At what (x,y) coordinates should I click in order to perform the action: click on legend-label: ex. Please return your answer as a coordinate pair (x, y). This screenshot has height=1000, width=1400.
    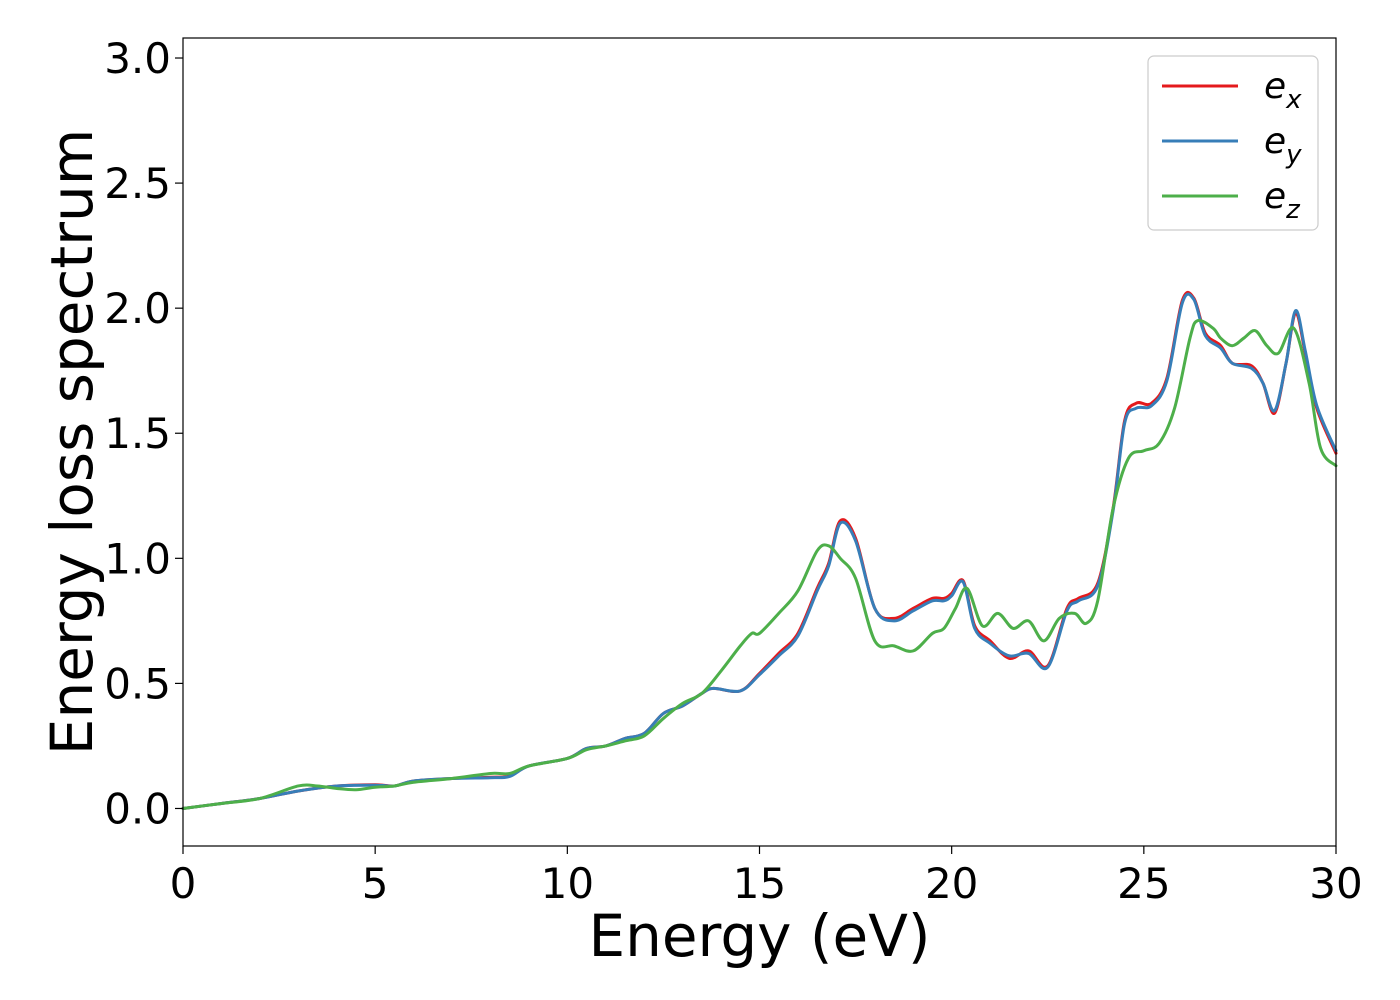
    Looking at the image, I should click on (1283, 90).